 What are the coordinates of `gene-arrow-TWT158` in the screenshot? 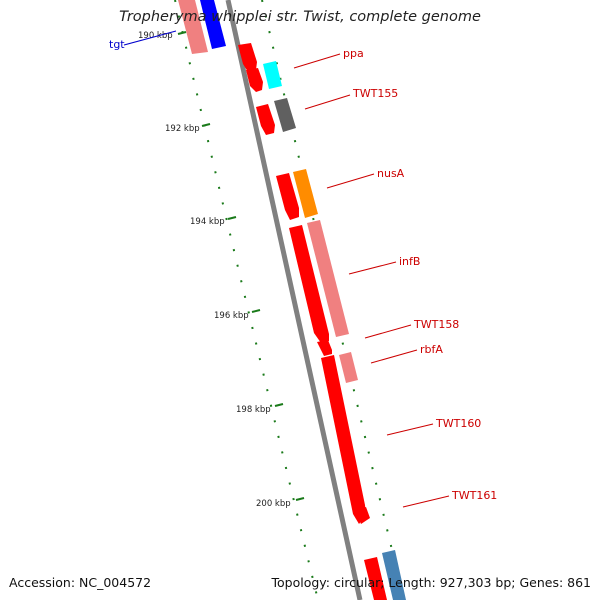 It's located at (324, 348).